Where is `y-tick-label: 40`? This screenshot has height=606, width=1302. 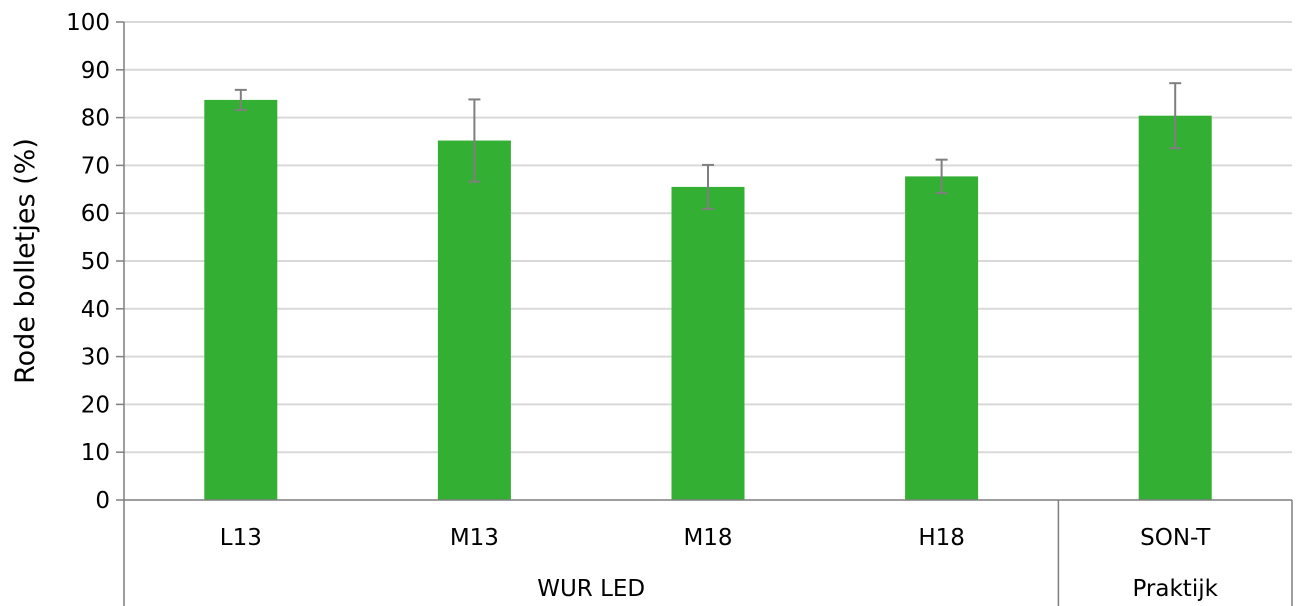
y-tick-label: 40 is located at coordinates (95, 310).